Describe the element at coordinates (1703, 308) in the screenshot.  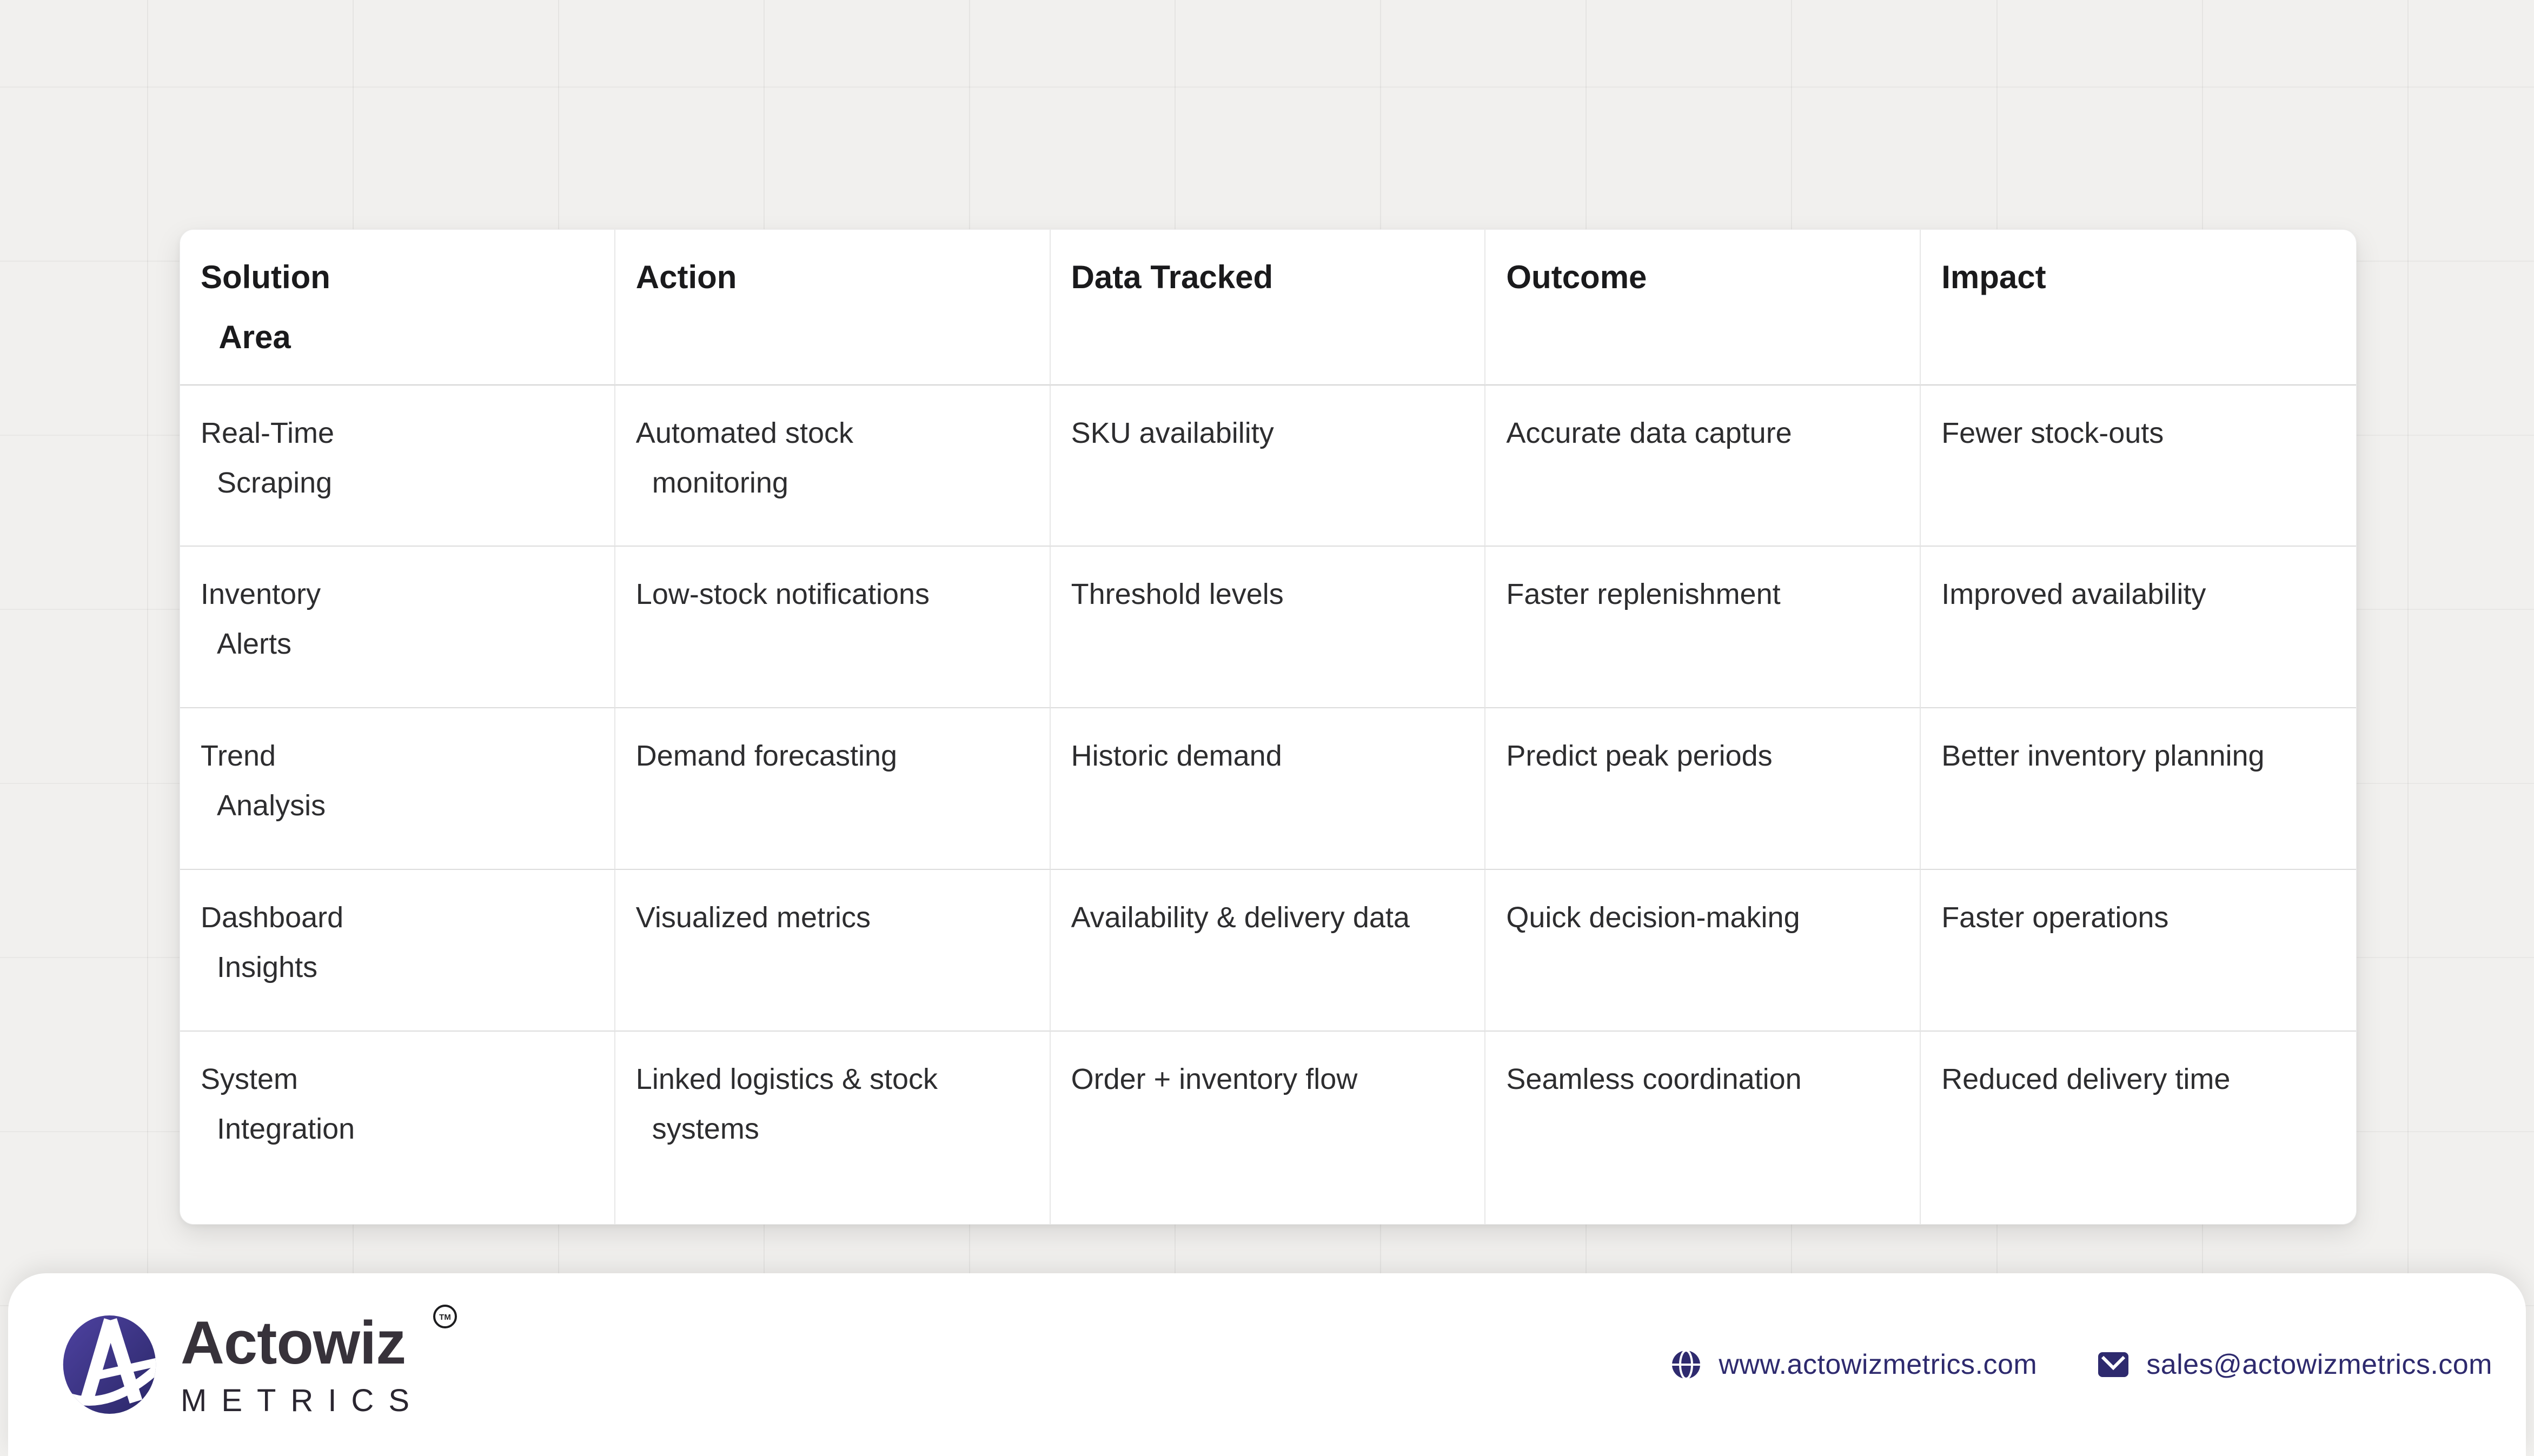
I see `header-cell-outcome: Outcome` at that location.